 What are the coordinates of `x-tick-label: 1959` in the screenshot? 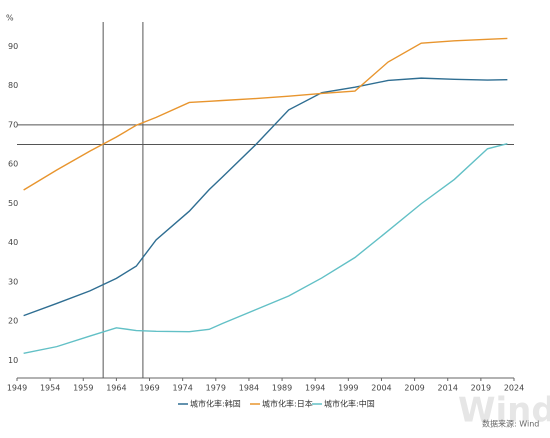 It's located at (83, 388).